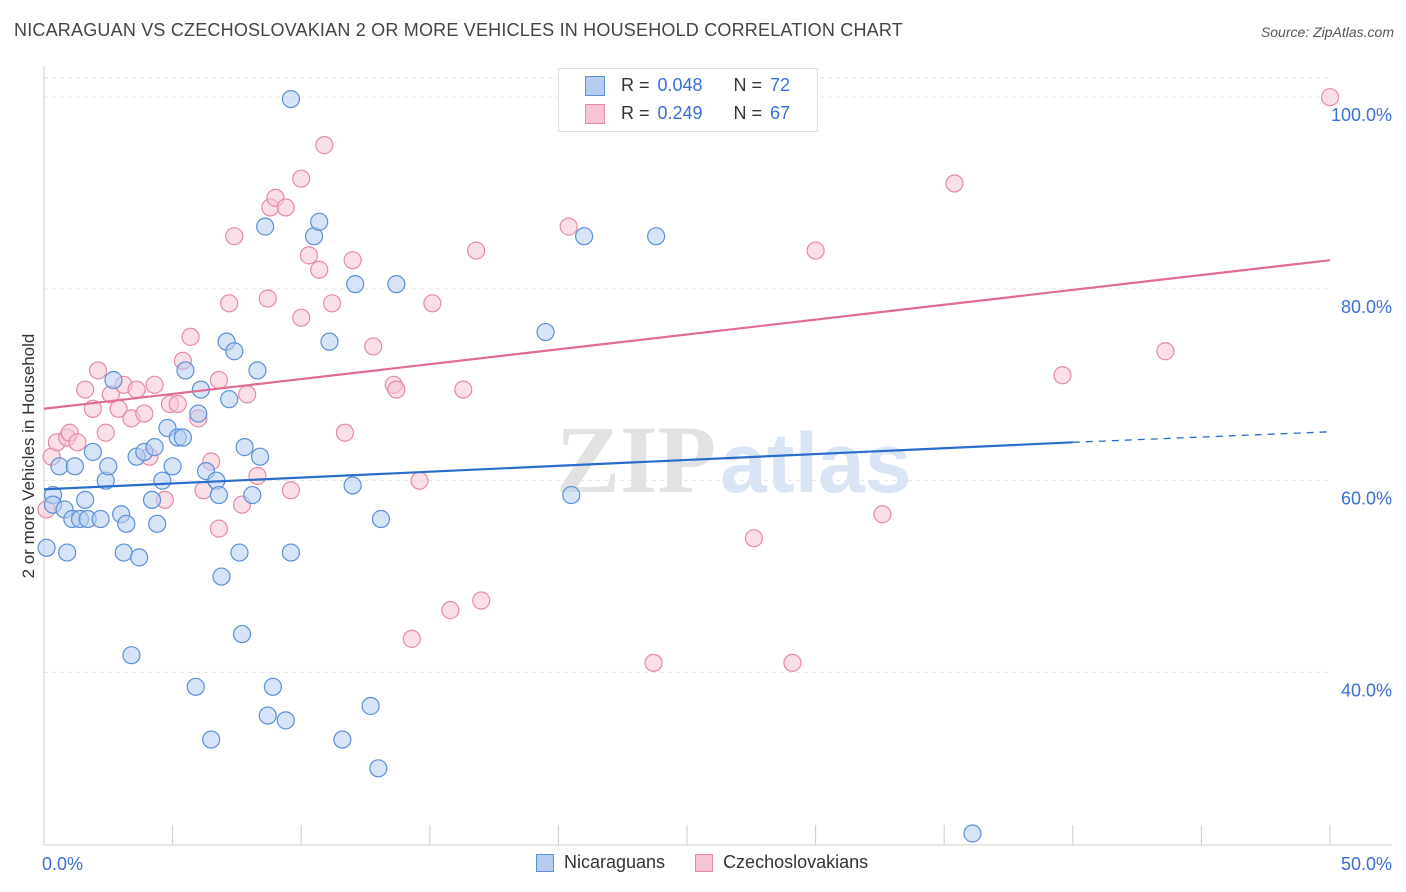 The image size is (1406, 892). I want to click on legend-item-nicaraguans: Nicaraguans, so click(600, 862).